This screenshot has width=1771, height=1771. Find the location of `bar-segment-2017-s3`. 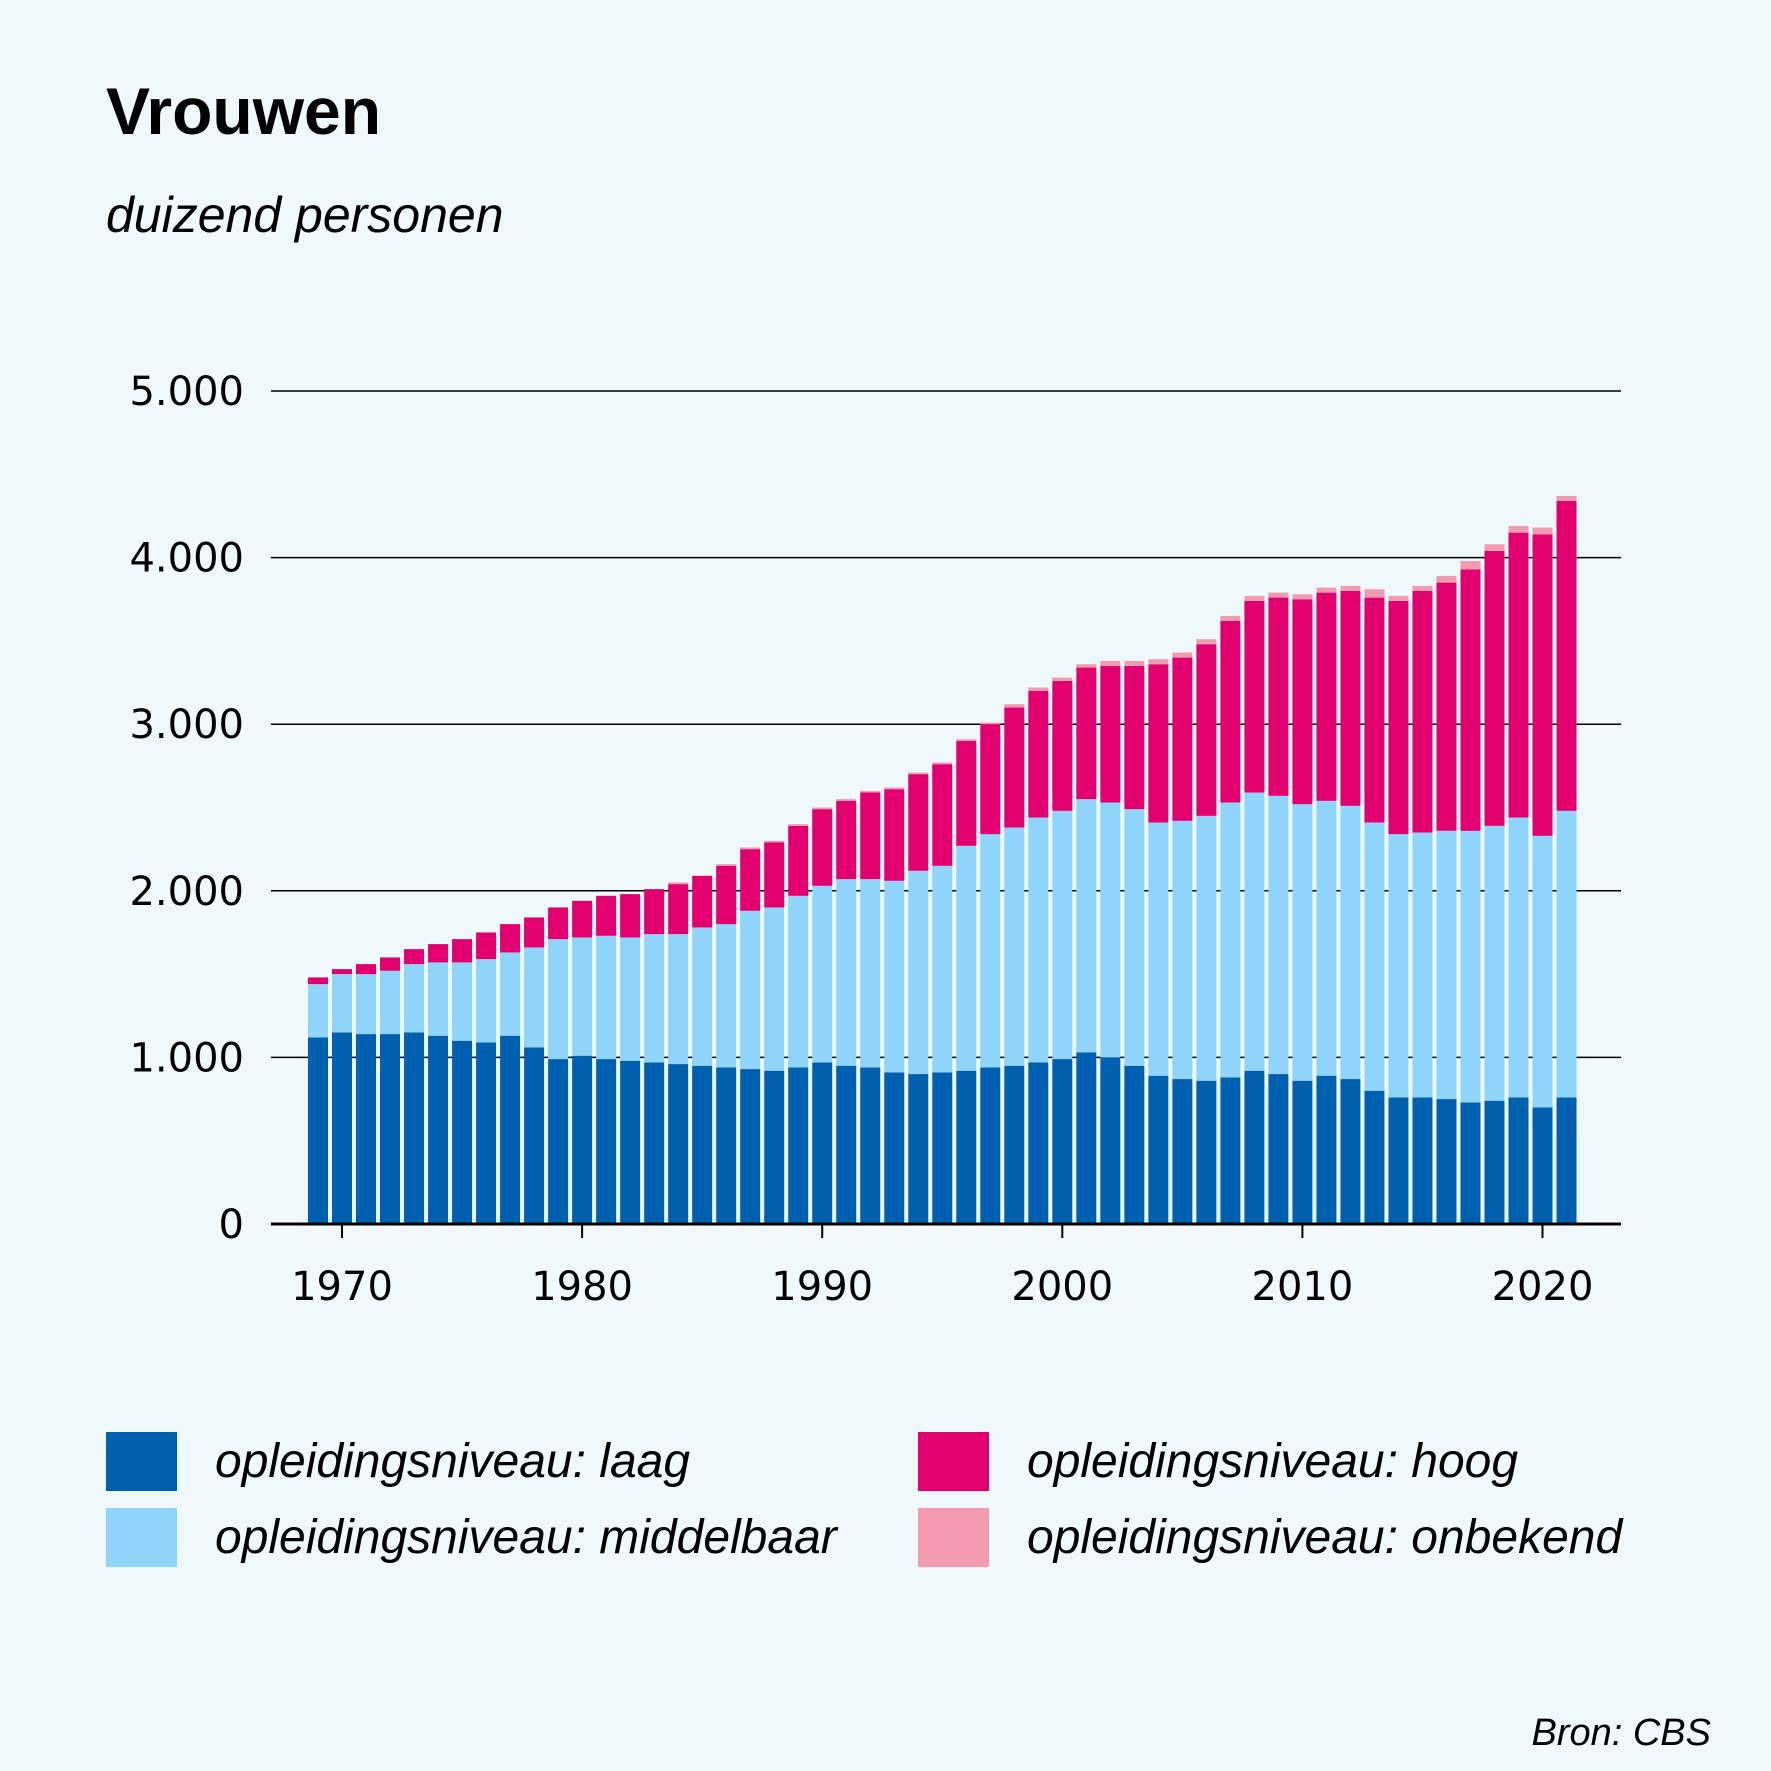

bar-segment-2017-s3 is located at coordinates (1470, 565).